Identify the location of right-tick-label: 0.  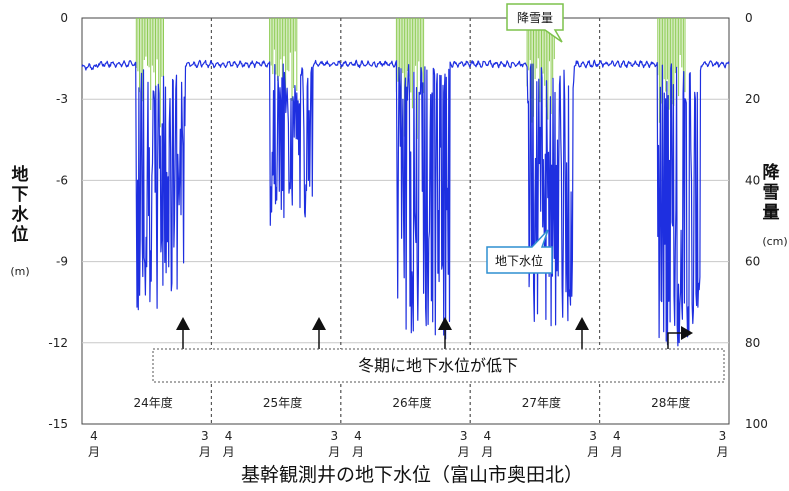
(749, 18).